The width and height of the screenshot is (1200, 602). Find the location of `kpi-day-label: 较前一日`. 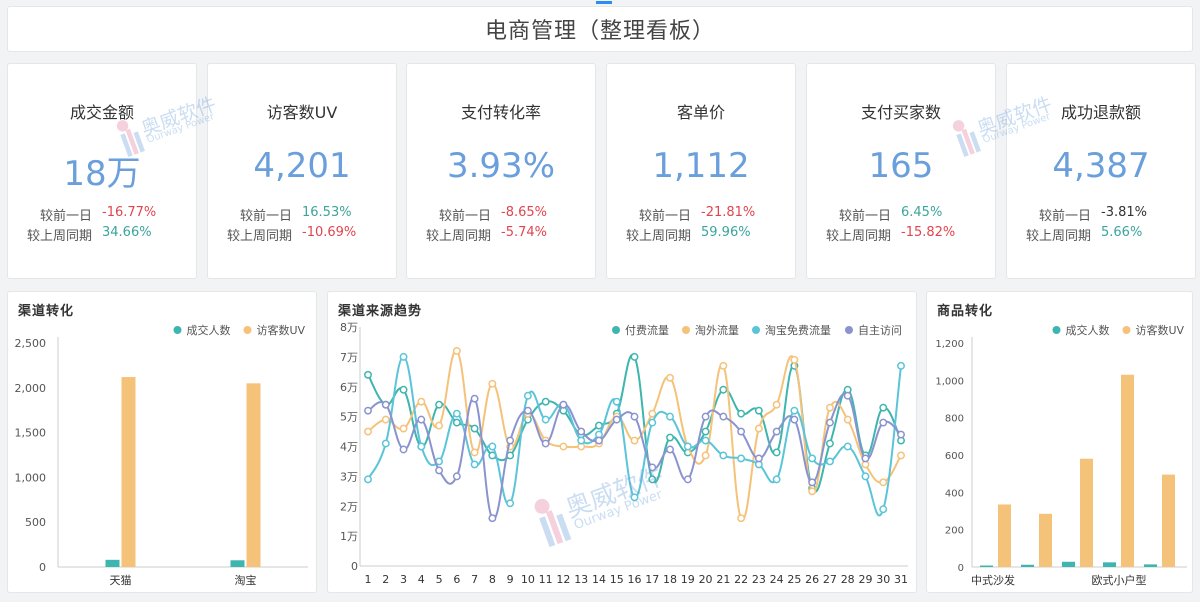

kpi-day-label: 较前一日 is located at coordinates (864, 216).